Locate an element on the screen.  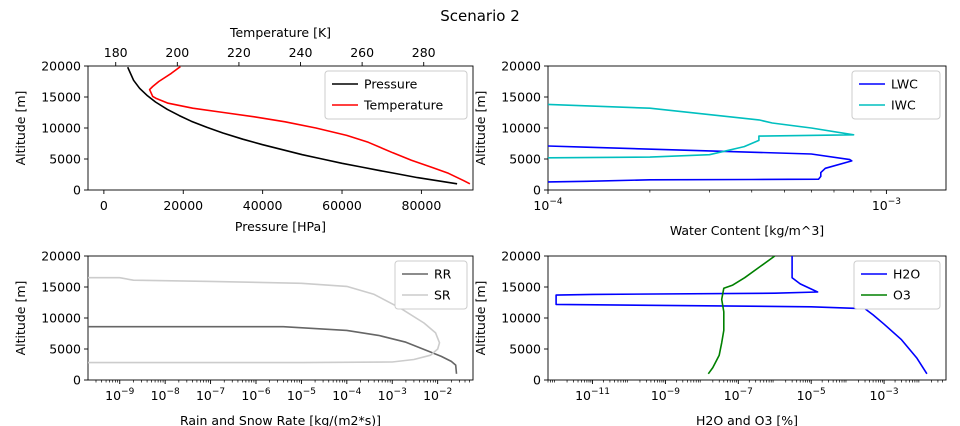
series-line-o3 is located at coordinates (741, 315).